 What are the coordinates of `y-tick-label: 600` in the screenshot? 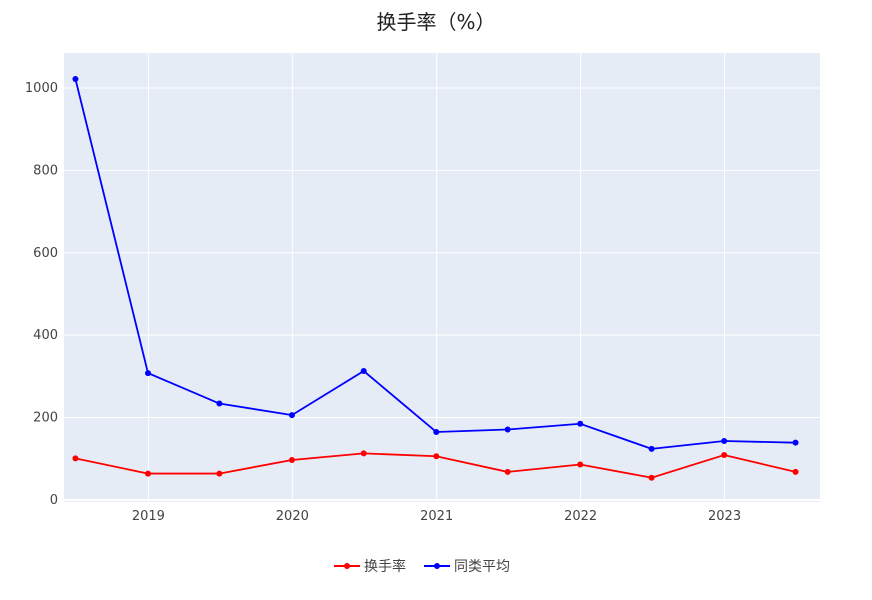 It's located at (45, 253).